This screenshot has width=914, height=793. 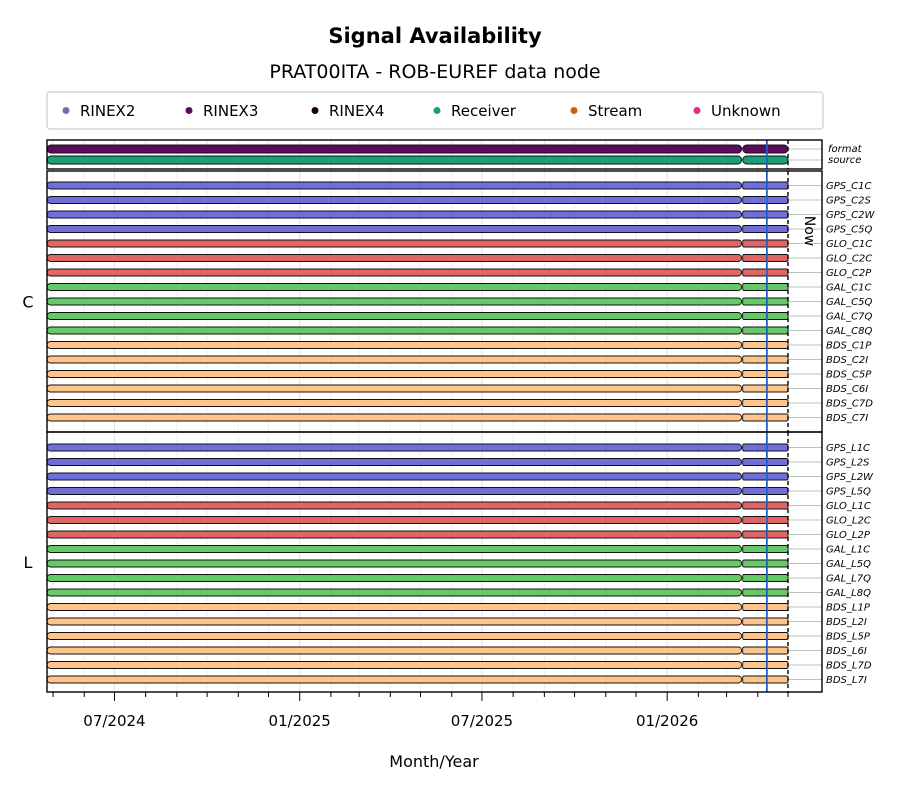 I want to click on legend-label-stream: Stream, so click(x=615, y=111).